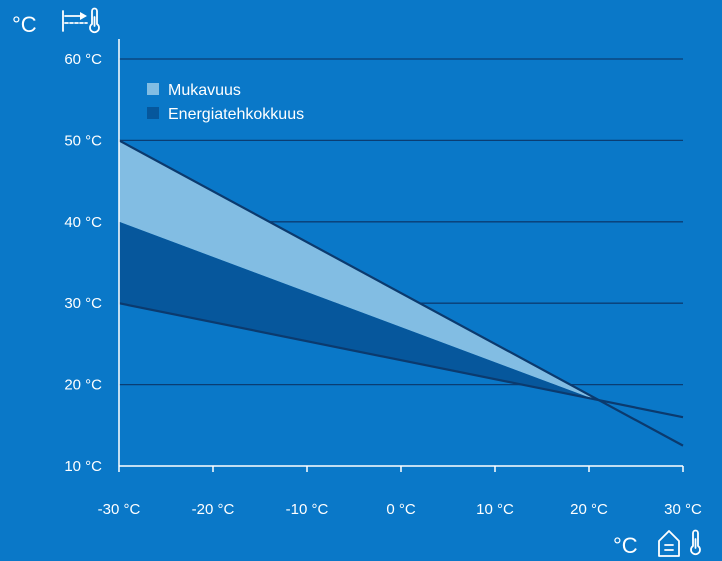 This screenshot has width=722, height=561. I want to click on x-tick-label-2: -10 °C, so click(307, 509).